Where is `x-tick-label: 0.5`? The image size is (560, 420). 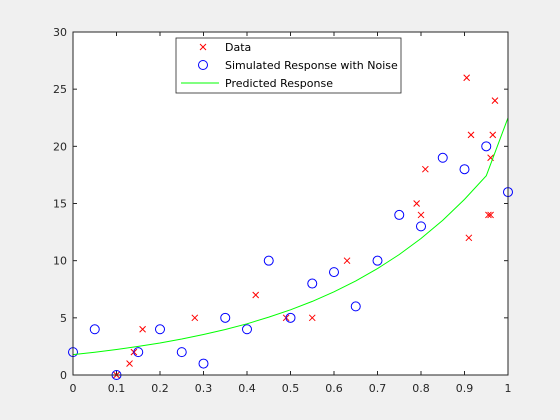
x-tick-label: 0.5 is located at coordinates (291, 388).